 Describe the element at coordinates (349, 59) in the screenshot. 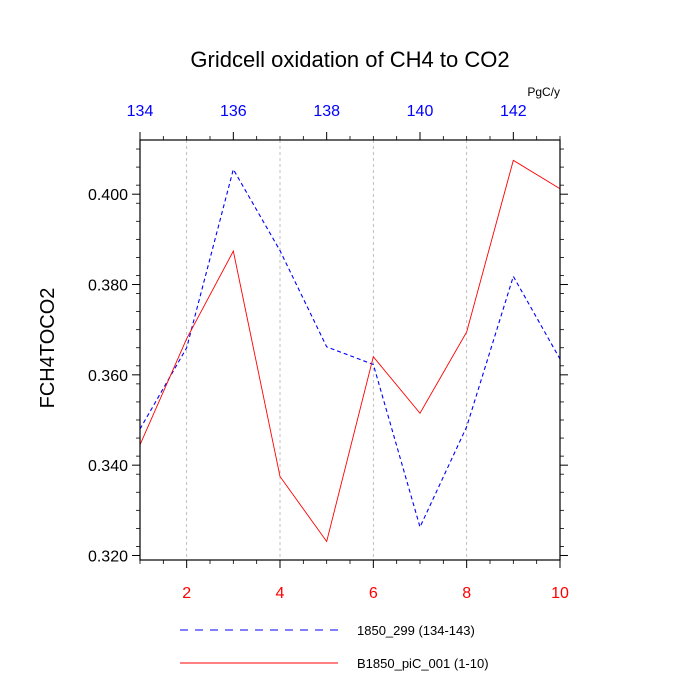

I see `chart-title: Gridcell oxidation of CH4 to CO2` at that location.